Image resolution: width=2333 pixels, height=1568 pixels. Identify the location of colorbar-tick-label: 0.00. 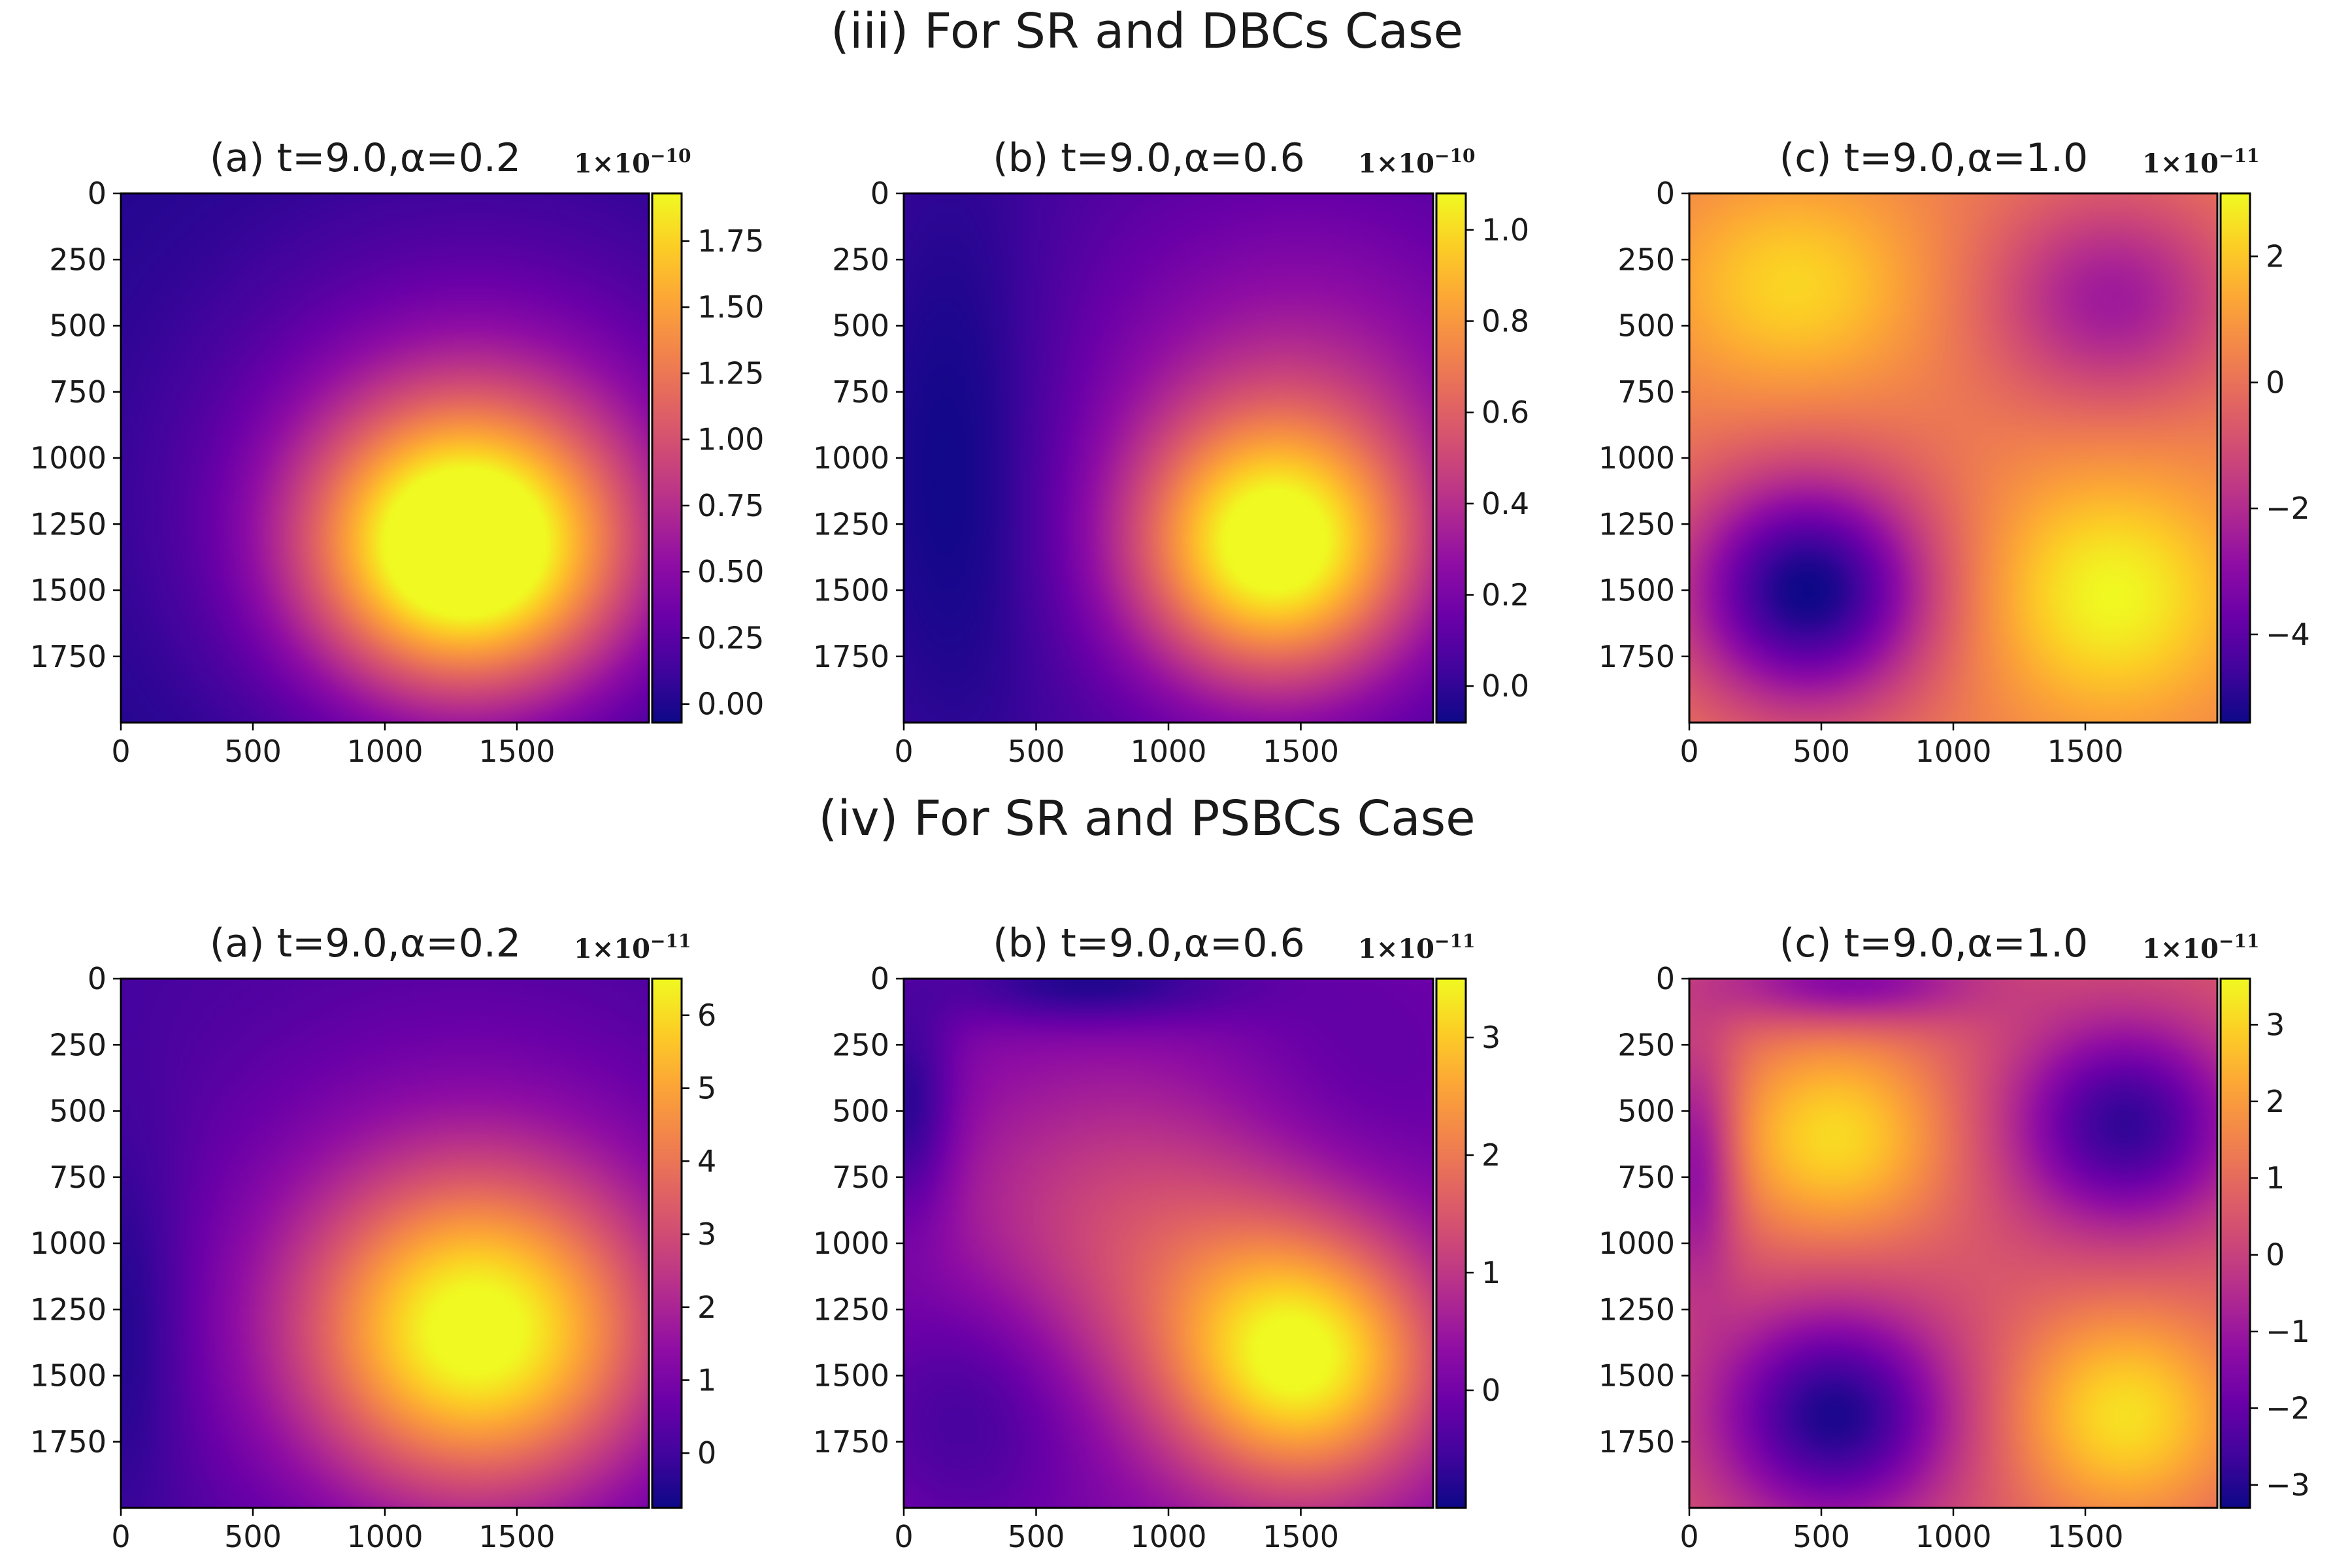
(730, 704).